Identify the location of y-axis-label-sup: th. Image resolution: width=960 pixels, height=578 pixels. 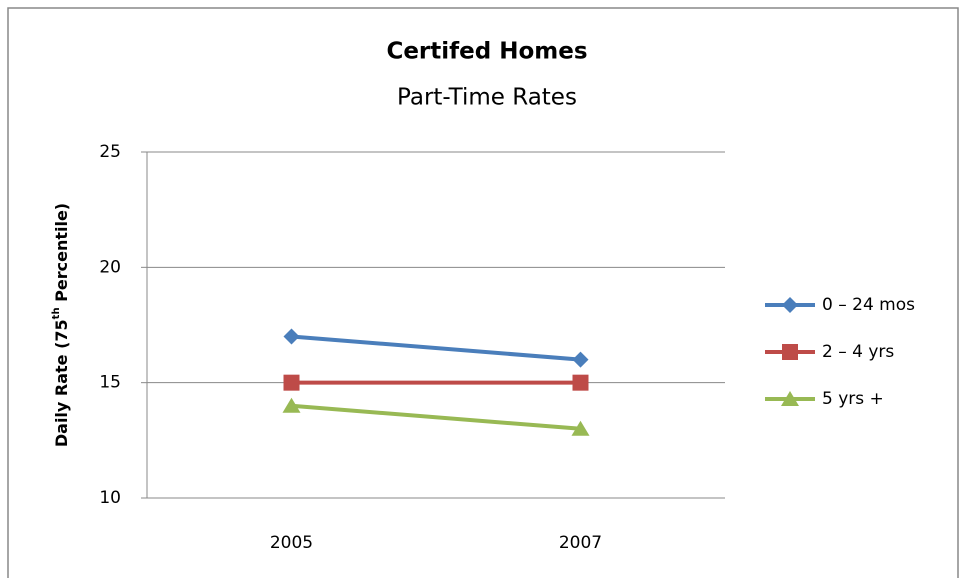
(56, 313).